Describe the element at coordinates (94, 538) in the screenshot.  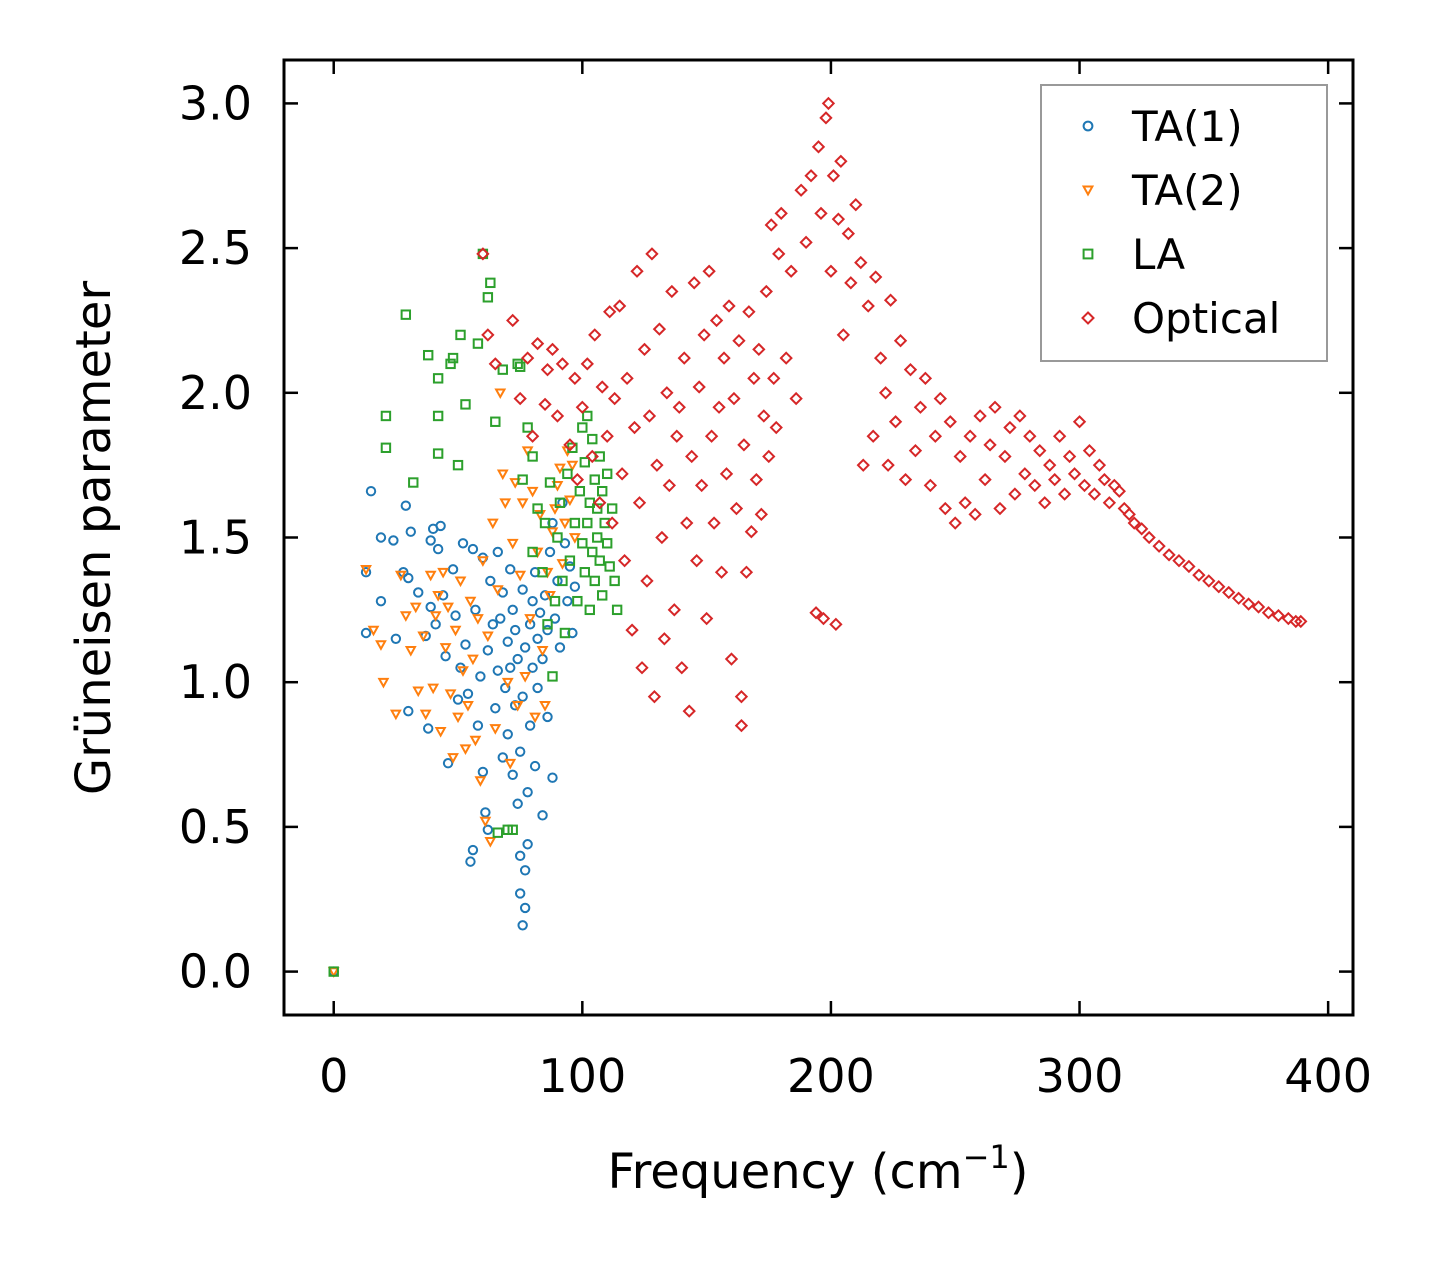
I see `y-axis-label: Grüneisen parameter` at that location.